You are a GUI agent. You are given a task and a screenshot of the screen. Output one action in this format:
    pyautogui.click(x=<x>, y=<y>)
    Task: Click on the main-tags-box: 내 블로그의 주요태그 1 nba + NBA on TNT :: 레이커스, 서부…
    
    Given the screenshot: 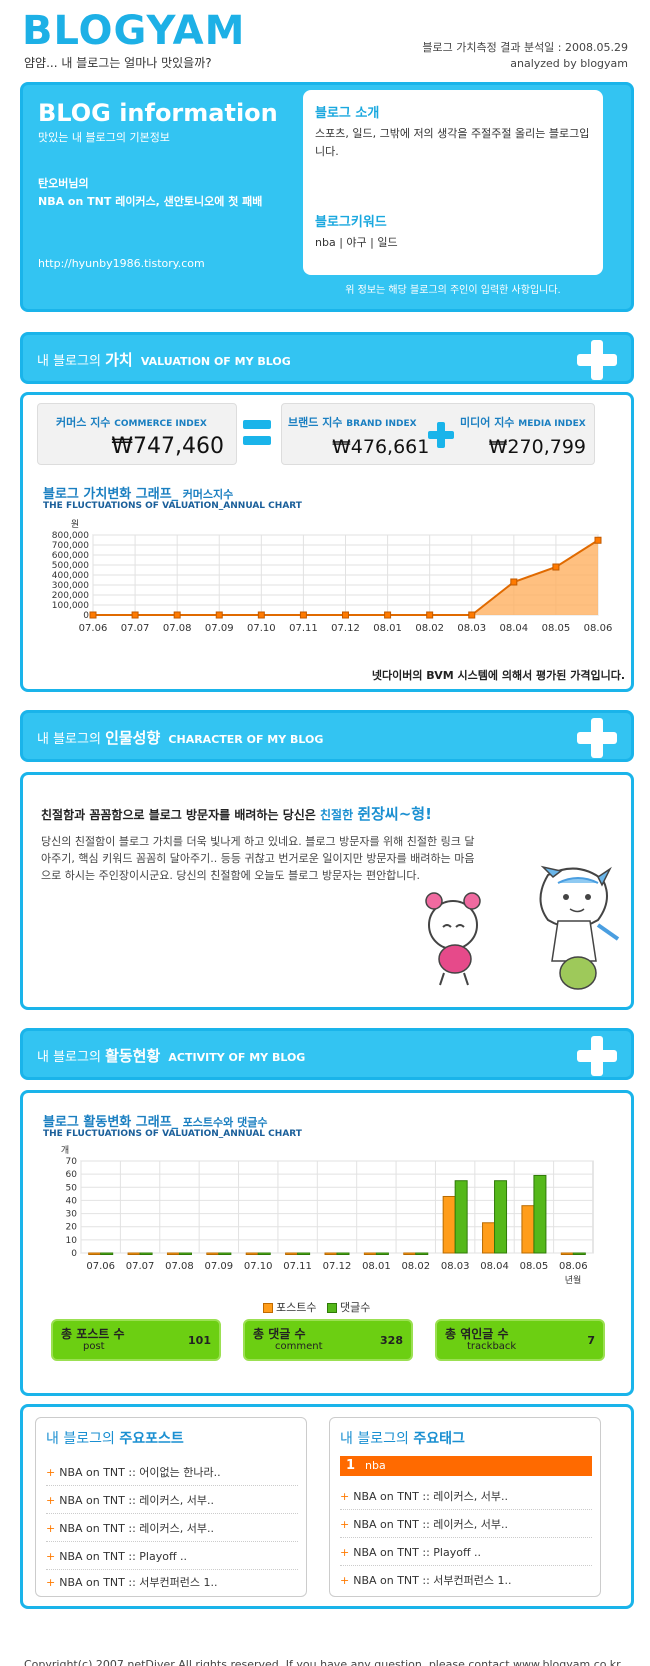 What is the action you would take?
    pyautogui.click(x=465, y=1507)
    